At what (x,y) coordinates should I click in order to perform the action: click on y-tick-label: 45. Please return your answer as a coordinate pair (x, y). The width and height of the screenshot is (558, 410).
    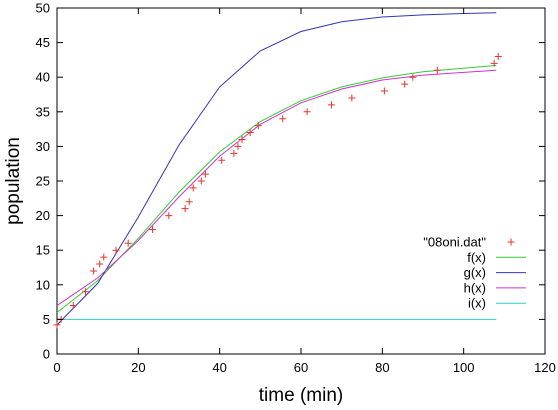
    Looking at the image, I should click on (43, 42).